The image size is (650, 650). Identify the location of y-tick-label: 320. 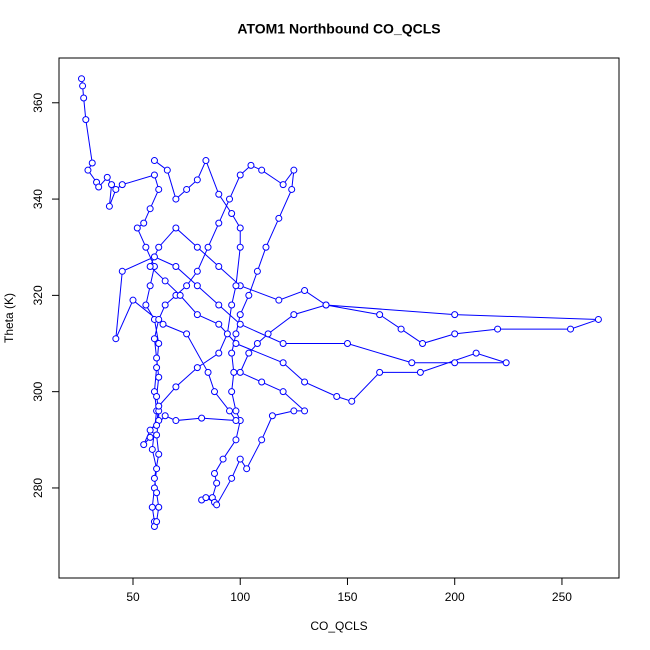
(38, 295).